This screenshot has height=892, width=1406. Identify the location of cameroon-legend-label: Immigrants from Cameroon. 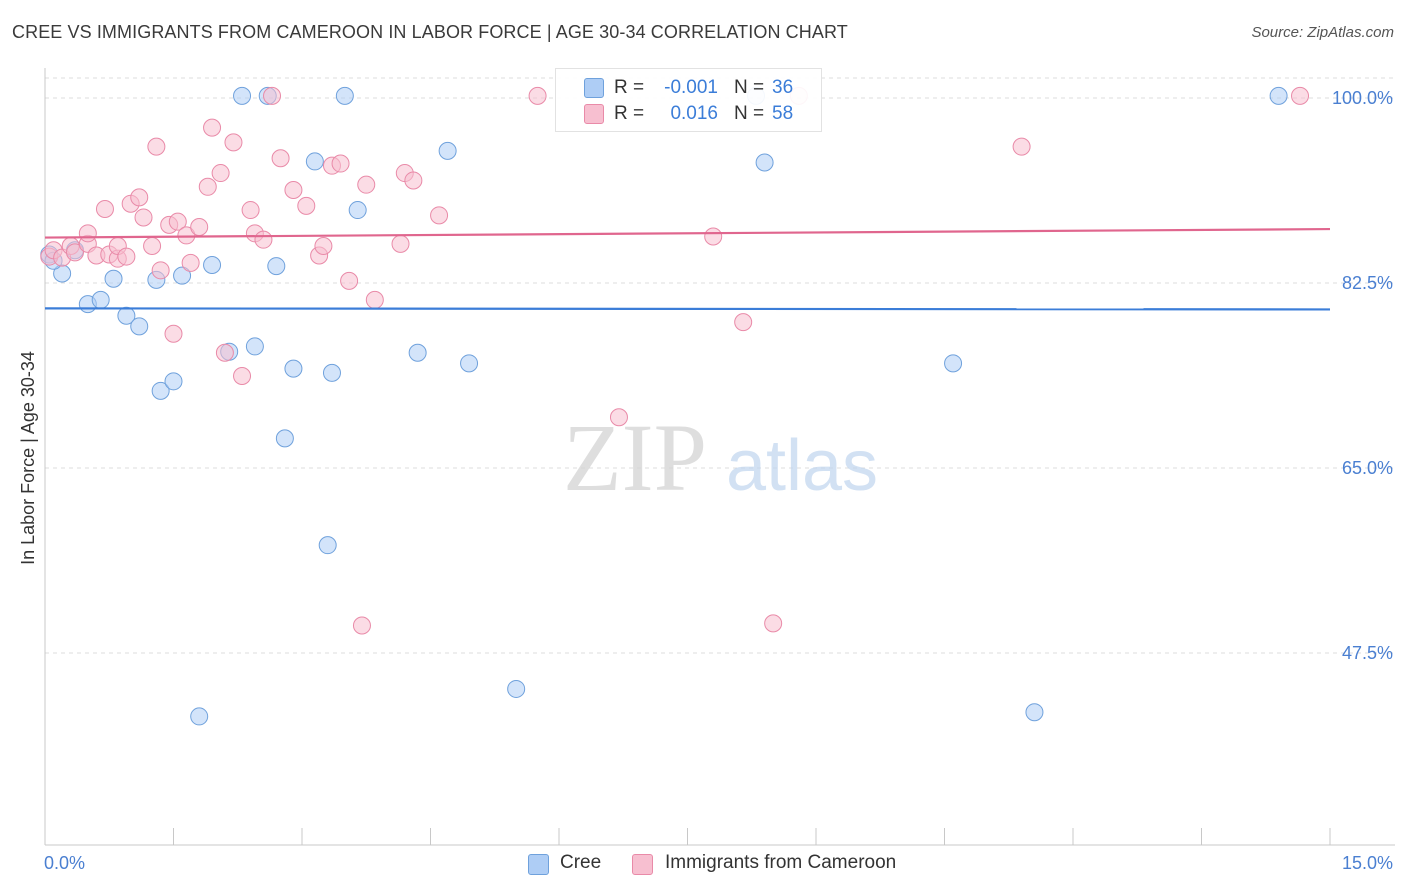
(781, 862).